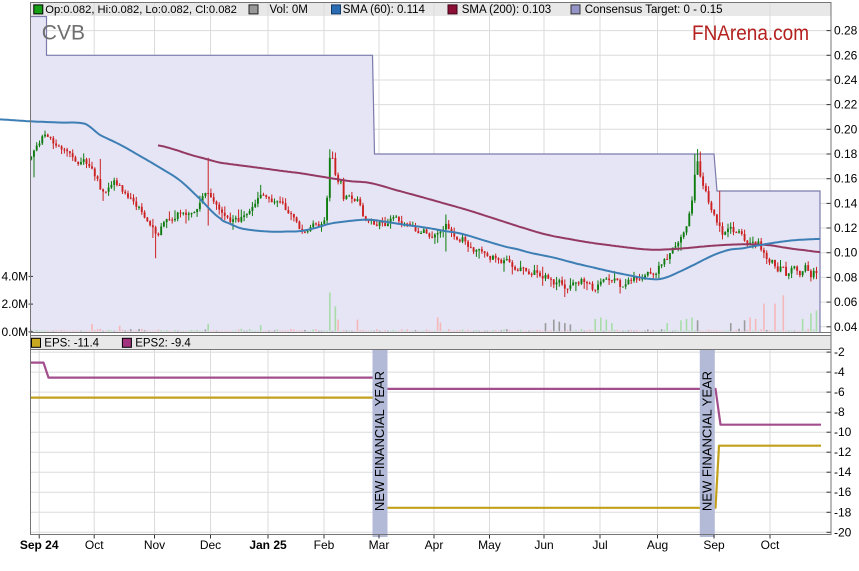  I want to click on svg-text: Jul, so click(599, 545).